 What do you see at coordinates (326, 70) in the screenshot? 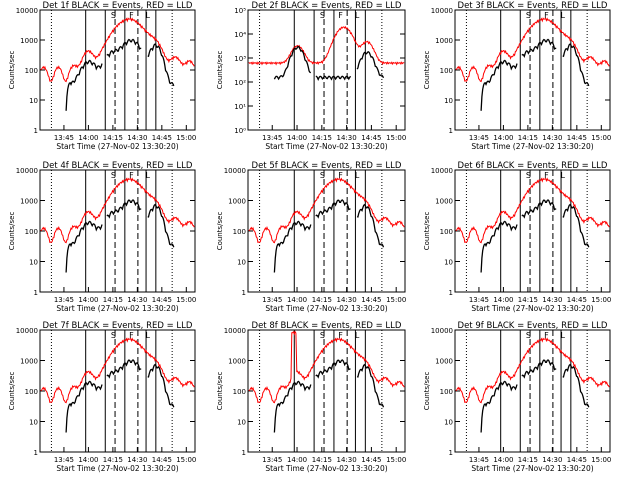
I see `plot-frame` at bounding box center [326, 70].